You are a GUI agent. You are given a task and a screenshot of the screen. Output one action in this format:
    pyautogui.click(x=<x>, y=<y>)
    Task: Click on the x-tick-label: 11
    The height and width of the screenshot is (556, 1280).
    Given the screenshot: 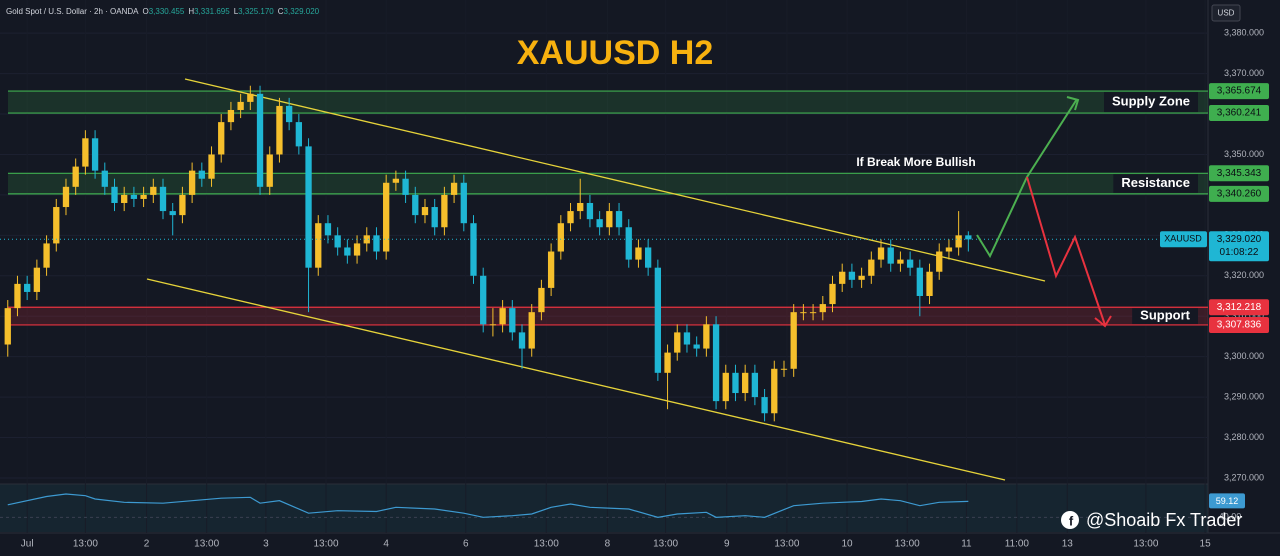 What is the action you would take?
    pyautogui.click(x=966, y=544)
    